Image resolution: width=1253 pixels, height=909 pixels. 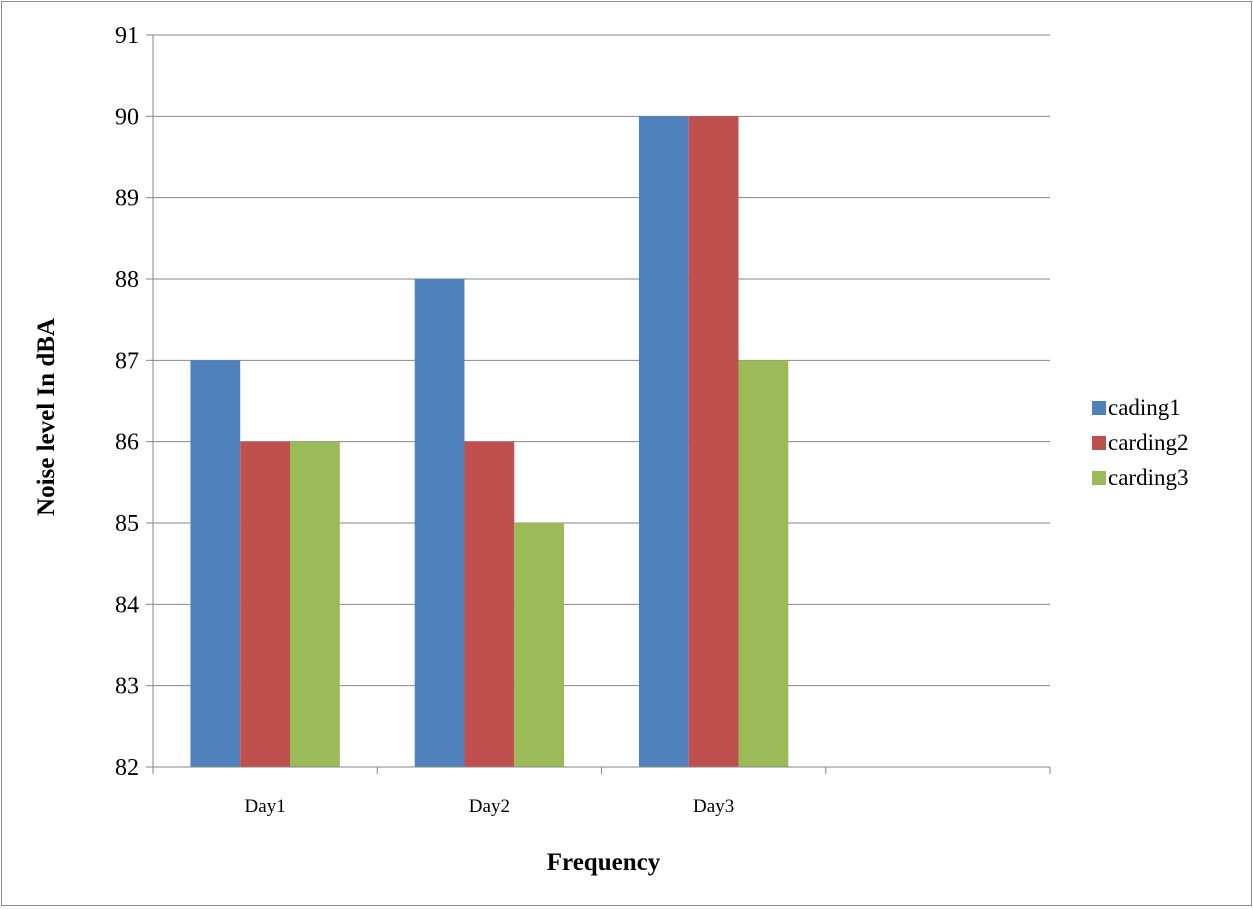 I want to click on x-category-label: Day3, so click(x=713, y=806).